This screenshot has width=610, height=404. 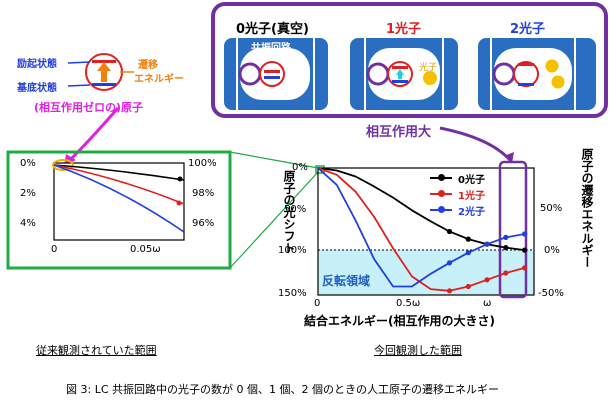 What do you see at coordinates (94, 134) in the screenshot?
I see `atom-arrow` at bounding box center [94, 134].